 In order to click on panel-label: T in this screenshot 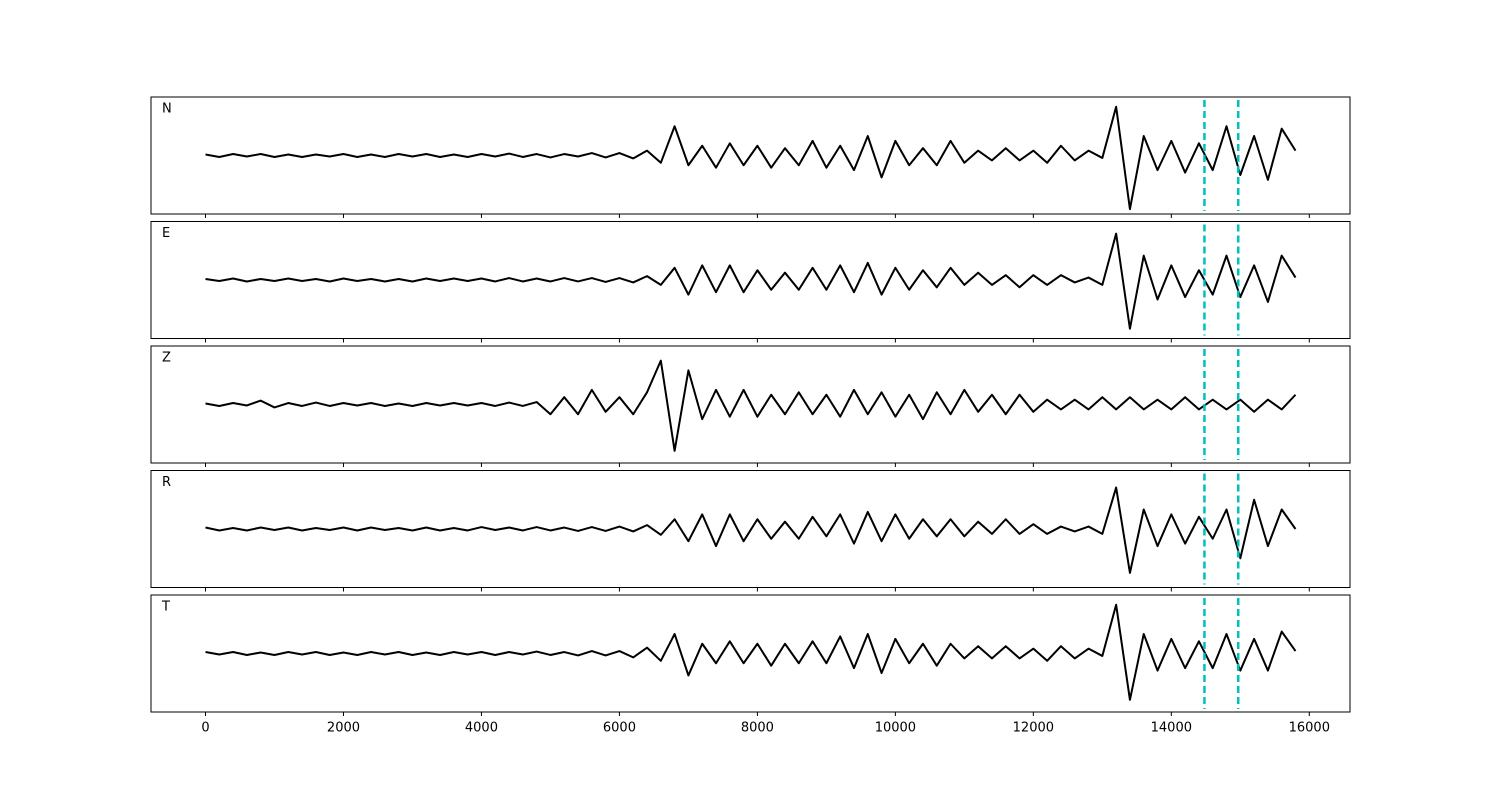, I will do `click(165, 607)`.